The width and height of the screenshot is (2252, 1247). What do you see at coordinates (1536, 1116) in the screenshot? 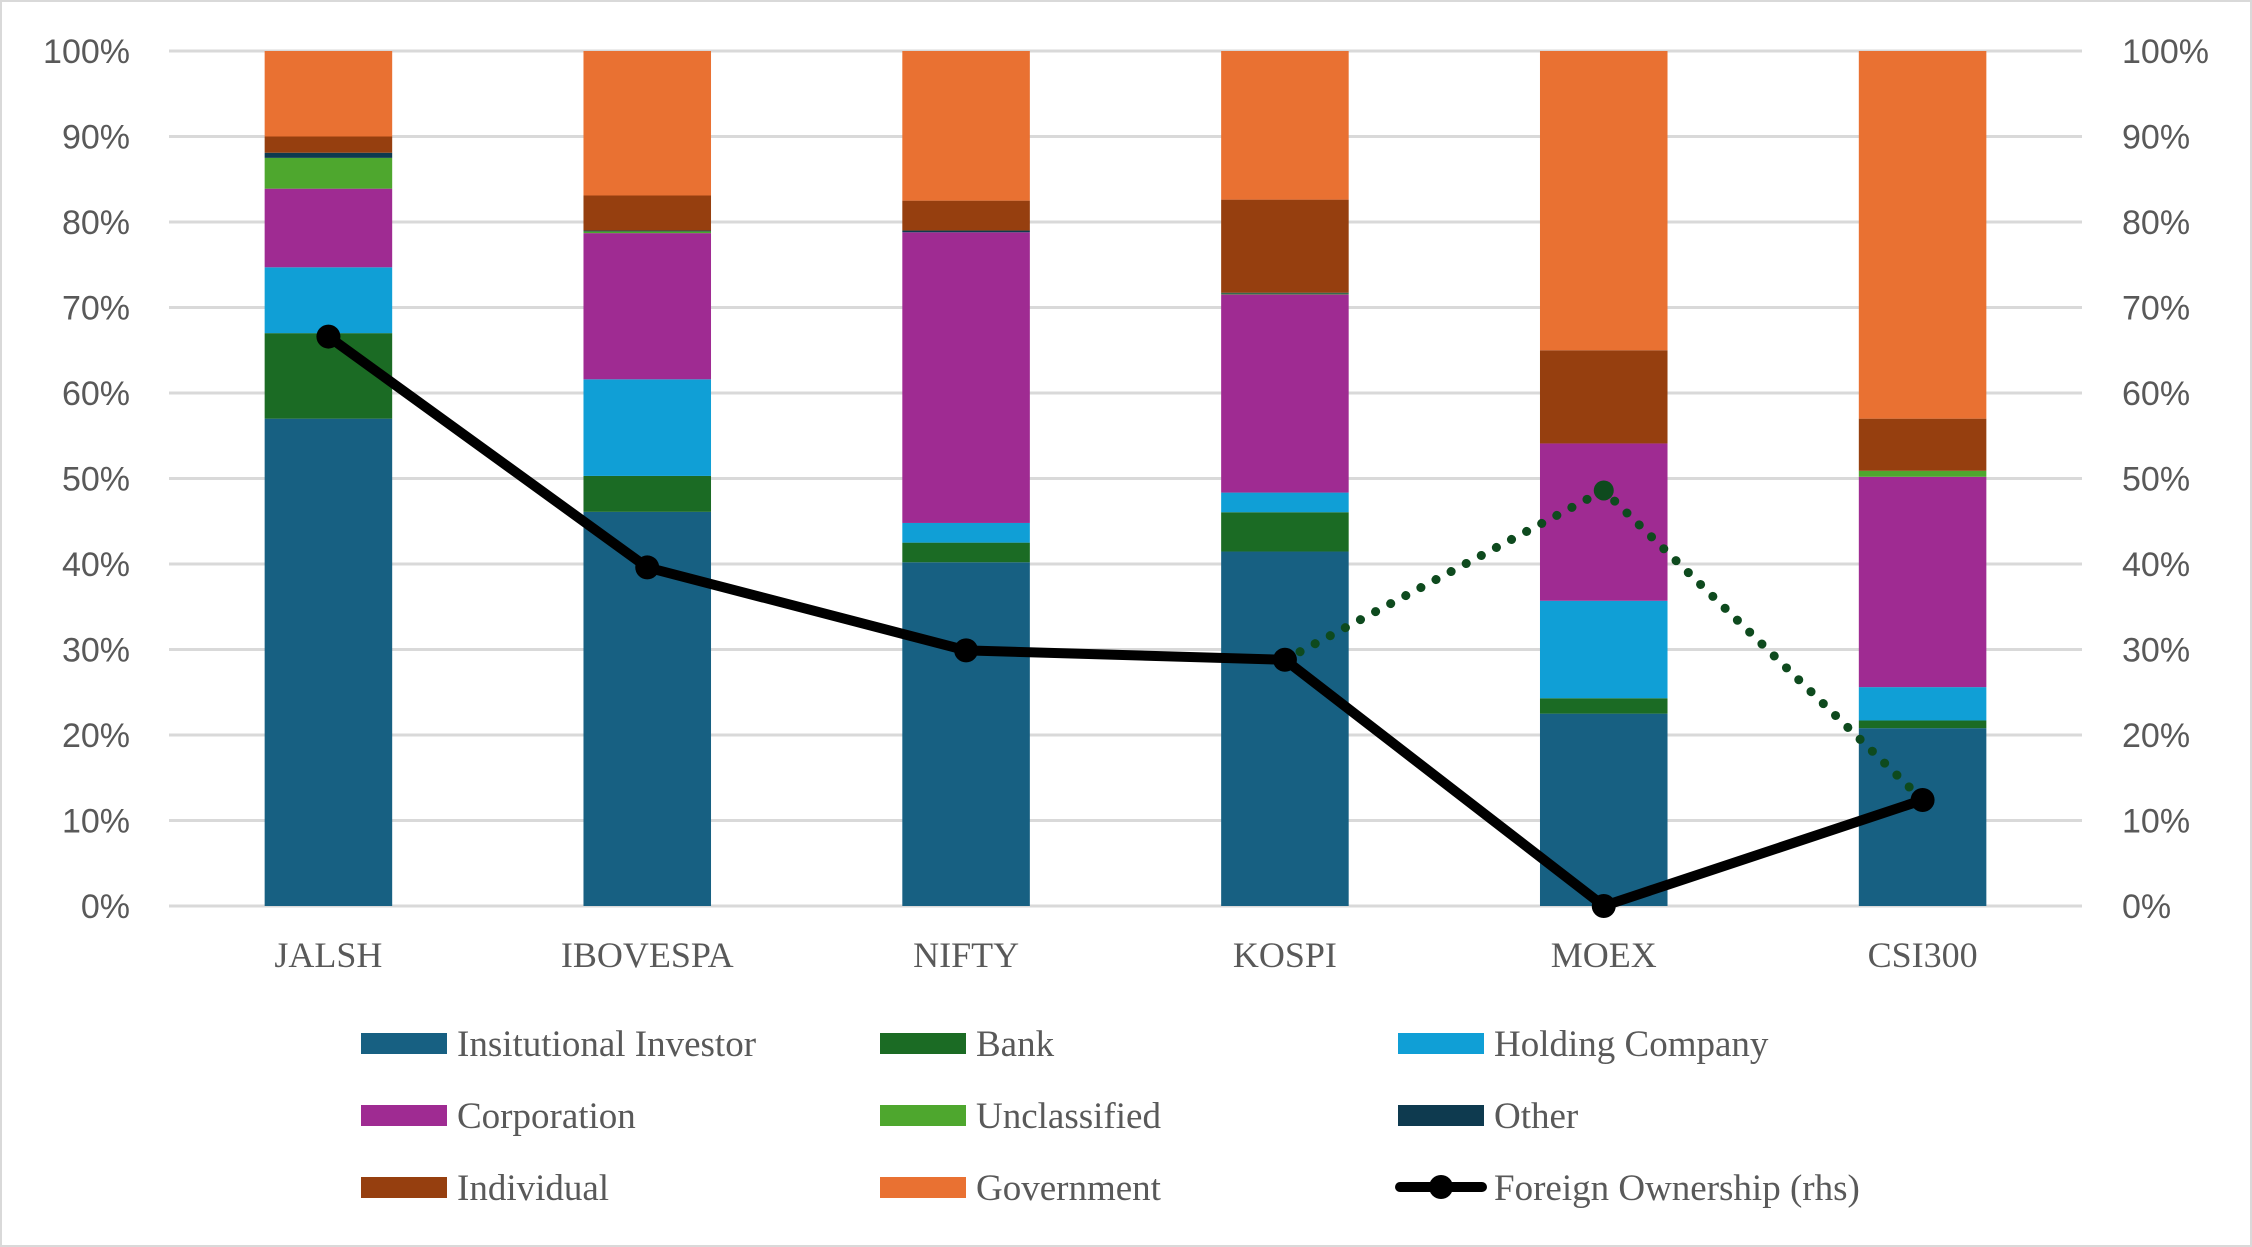
I see `legend-label: Other` at bounding box center [1536, 1116].